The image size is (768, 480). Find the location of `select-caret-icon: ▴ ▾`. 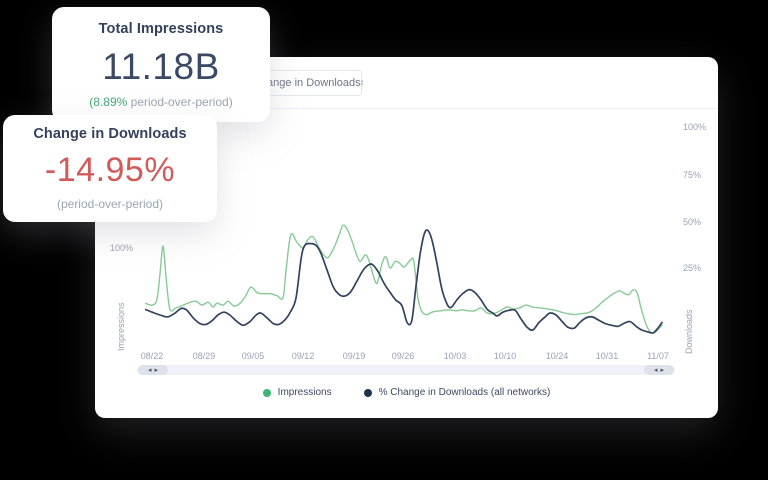

select-caret-icon: ▴ ▾ is located at coordinates (362, 82).